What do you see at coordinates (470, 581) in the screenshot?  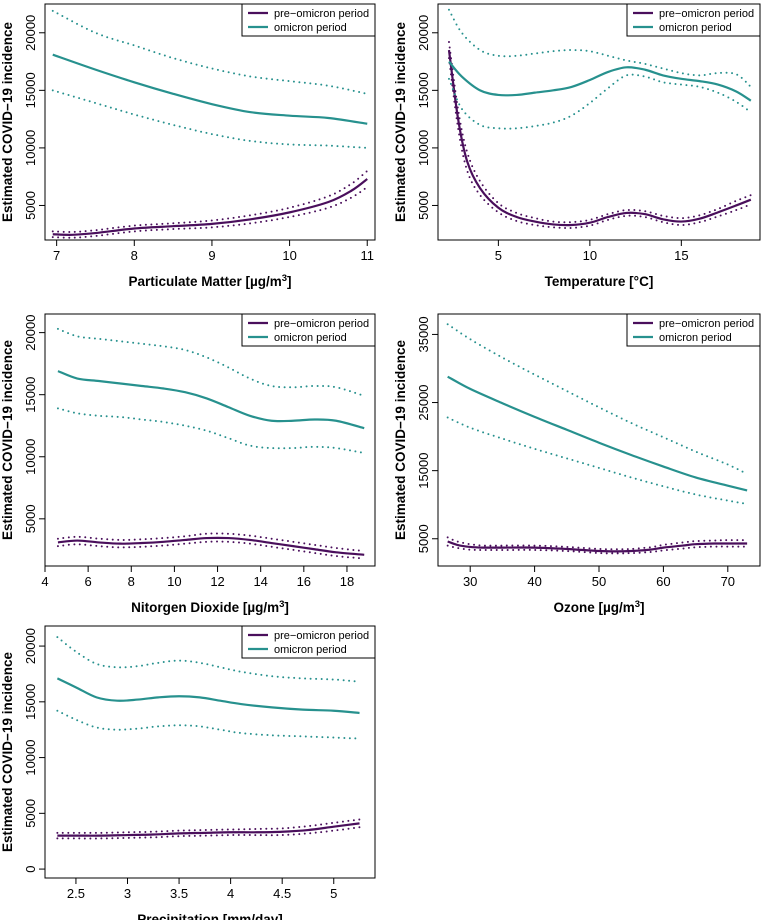 I see `x-tick-label: 30` at bounding box center [470, 581].